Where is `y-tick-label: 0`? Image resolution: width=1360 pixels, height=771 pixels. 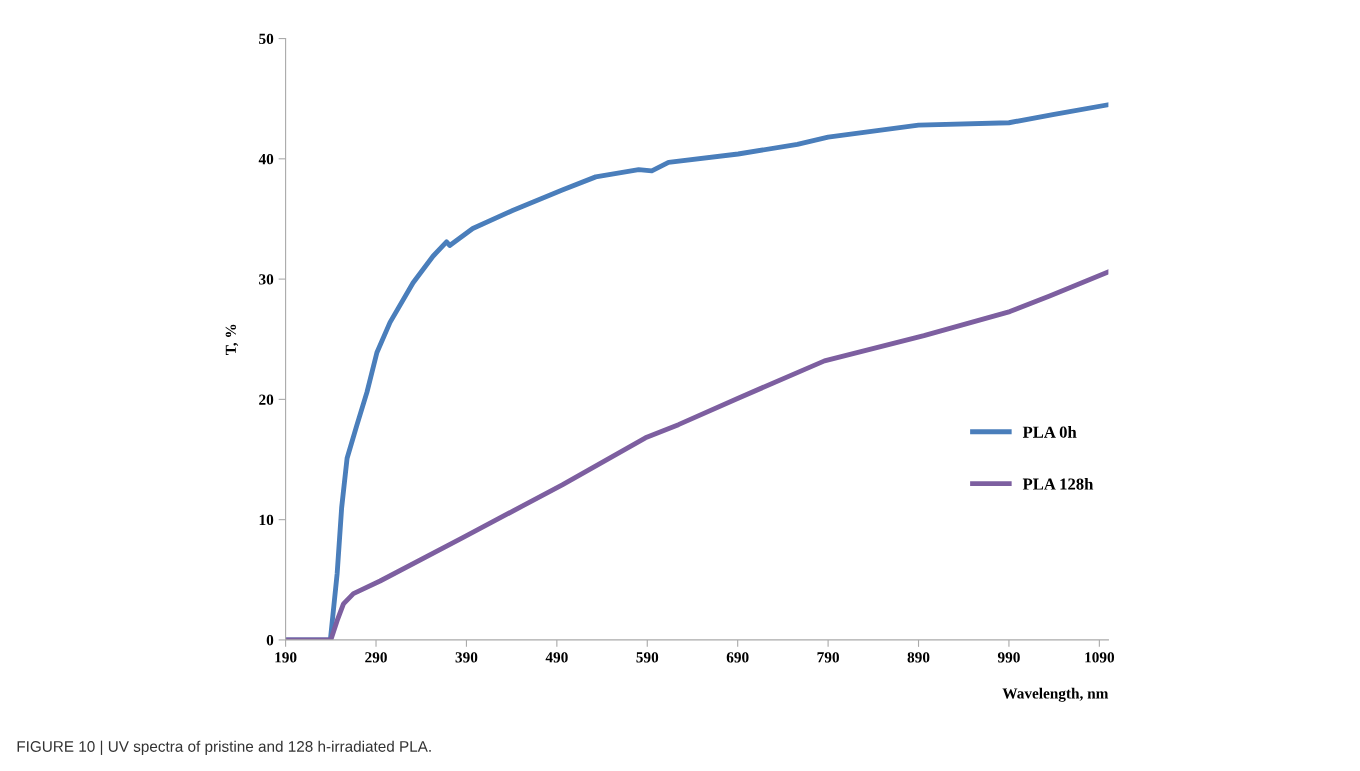 y-tick-label: 0 is located at coordinates (270, 640).